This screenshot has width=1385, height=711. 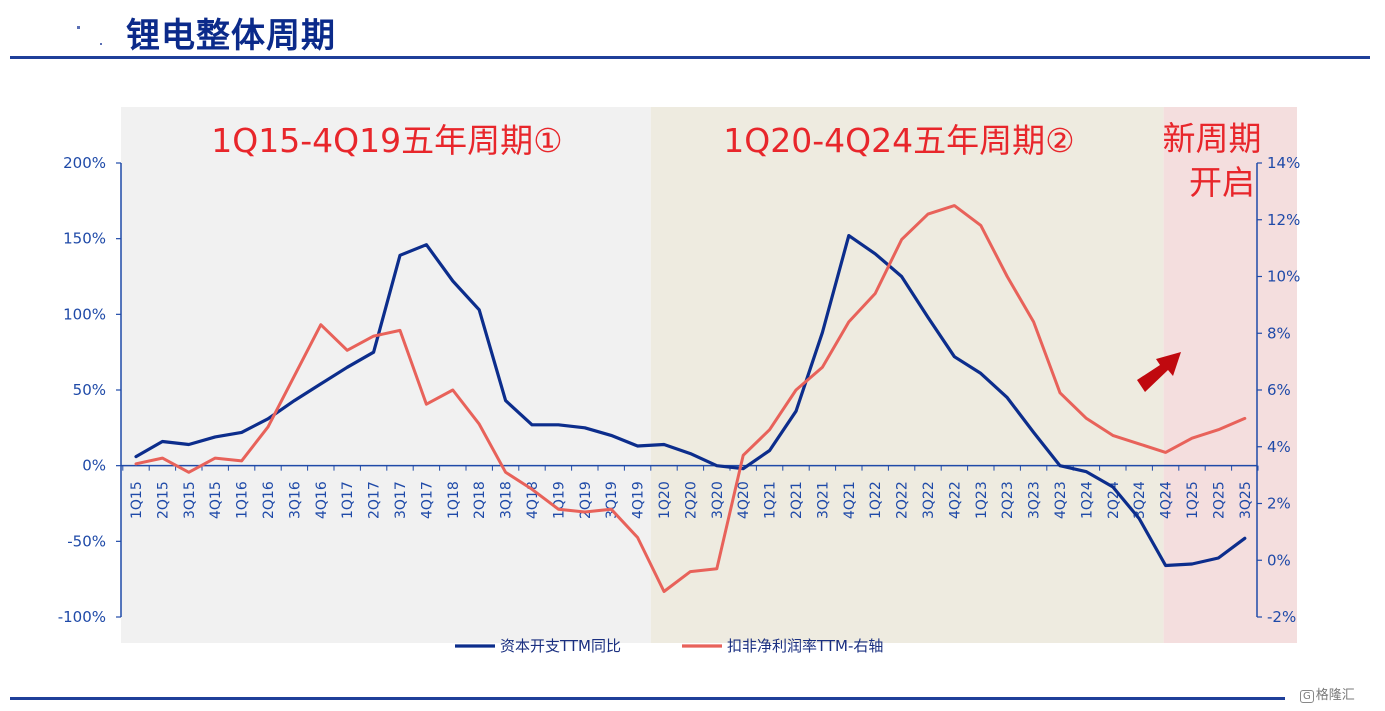 What do you see at coordinates (690, 57) in the screenshot?
I see `title-divider` at bounding box center [690, 57].